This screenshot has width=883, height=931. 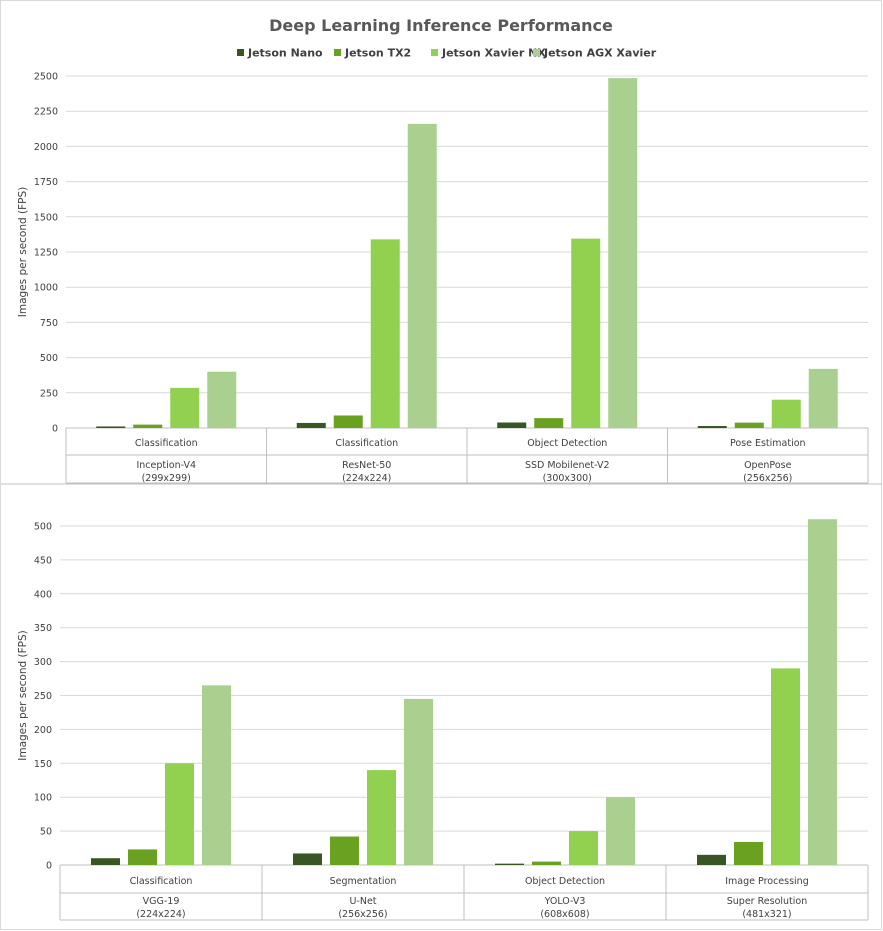 What do you see at coordinates (600, 53) in the screenshot?
I see `legend-label-jetson-agx-xavier: Jetson AGX Xavier` at bounding box center [600, 53].